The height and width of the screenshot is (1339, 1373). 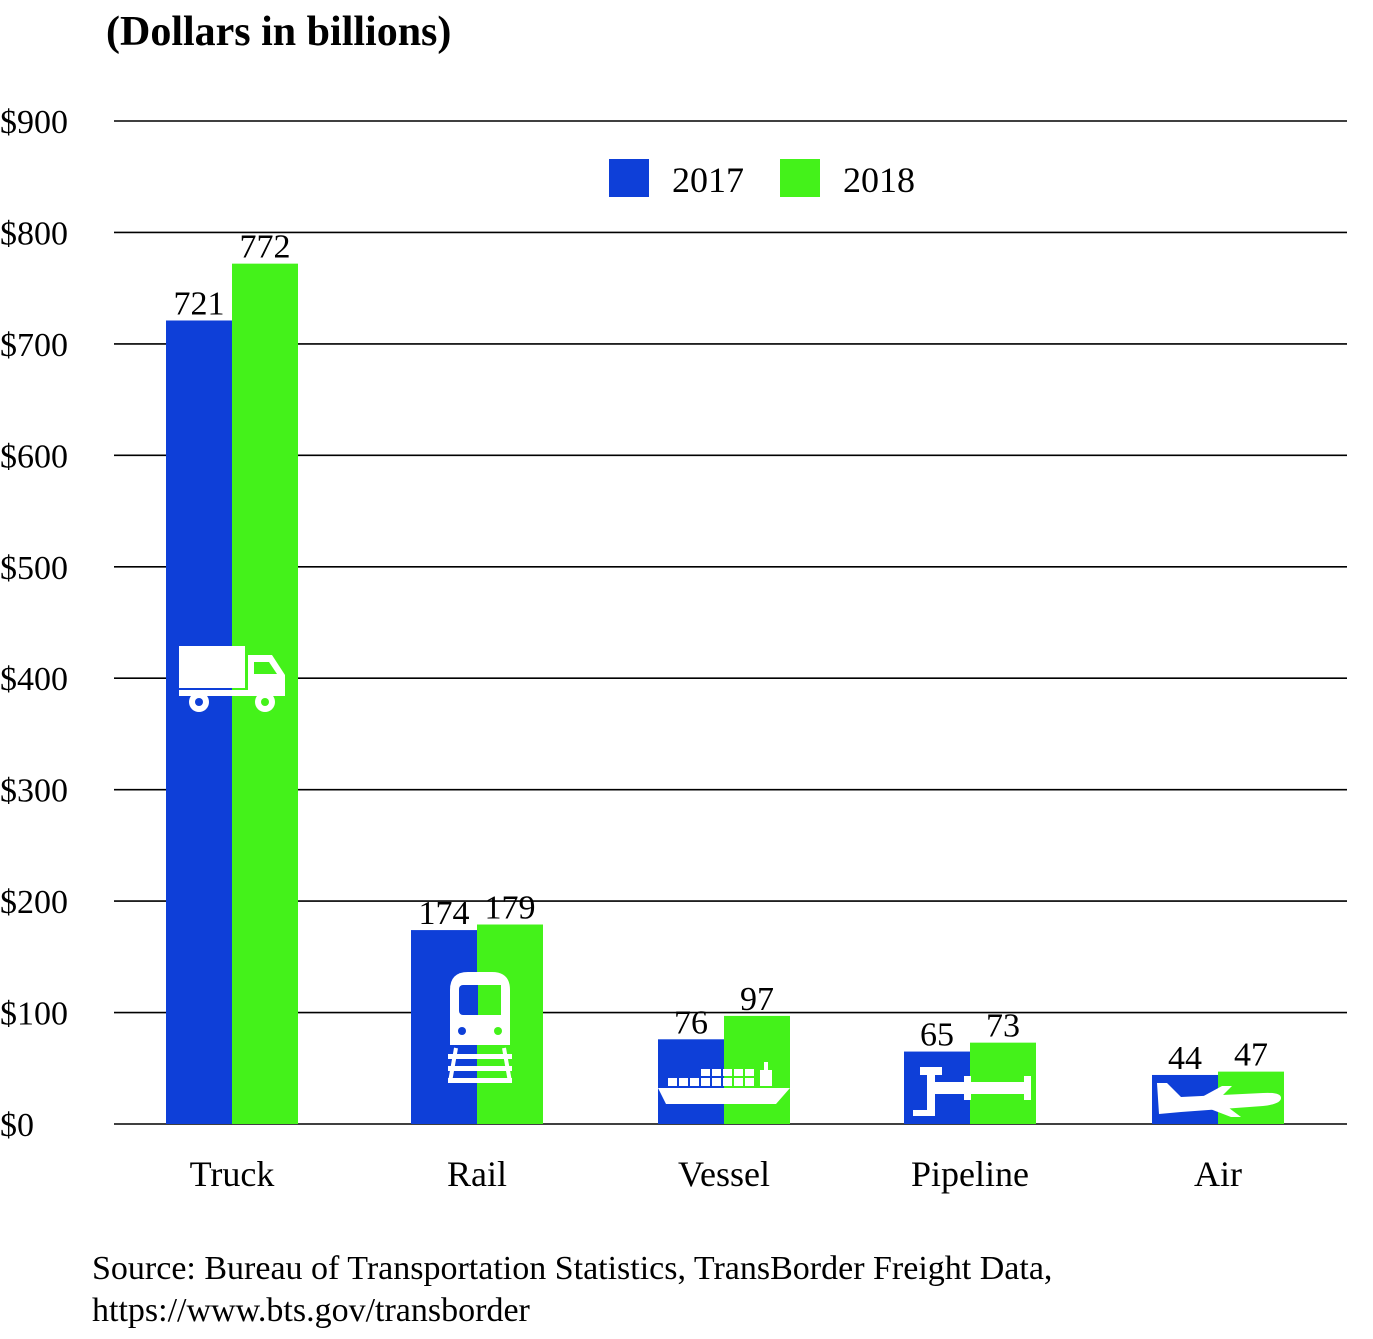 I want to click on y-tick-label: $0, so click(x=17, y=1125).